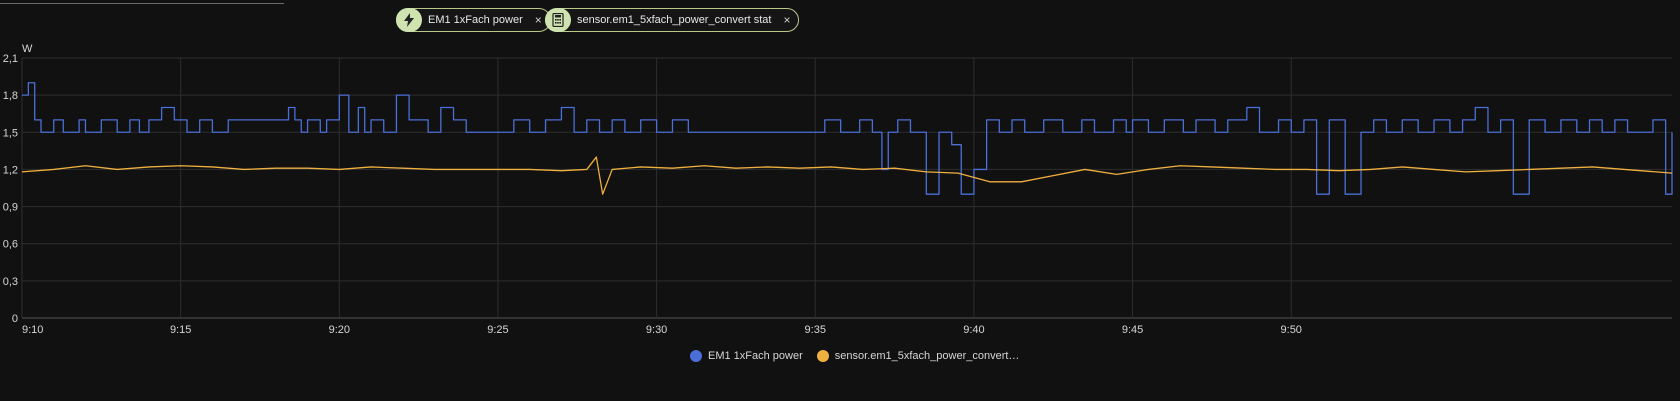 The height and width of the screenshot is (401, 1680). I want to click on y-tick-label: 1,5, so click(10, 133).